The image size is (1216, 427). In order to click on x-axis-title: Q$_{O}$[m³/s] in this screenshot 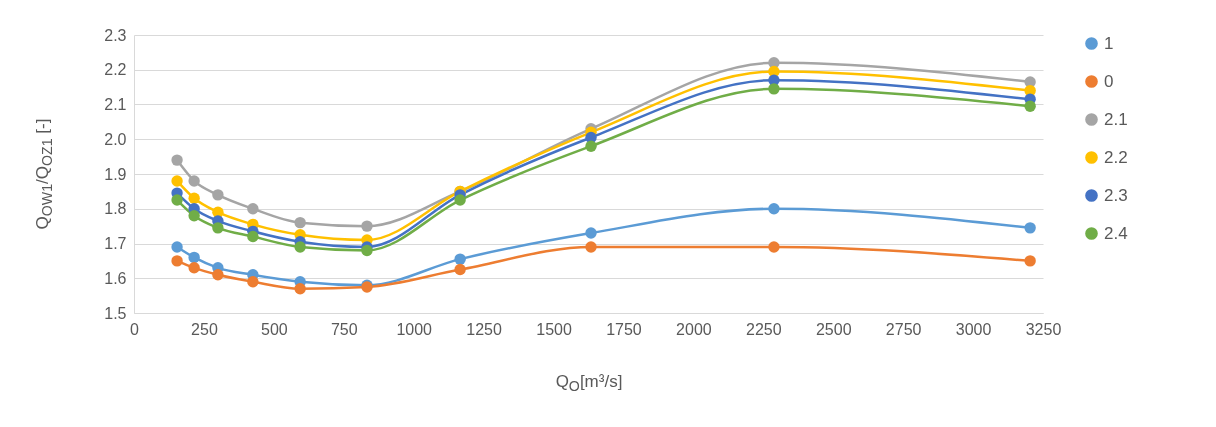, I will do `click(589, 383)`.